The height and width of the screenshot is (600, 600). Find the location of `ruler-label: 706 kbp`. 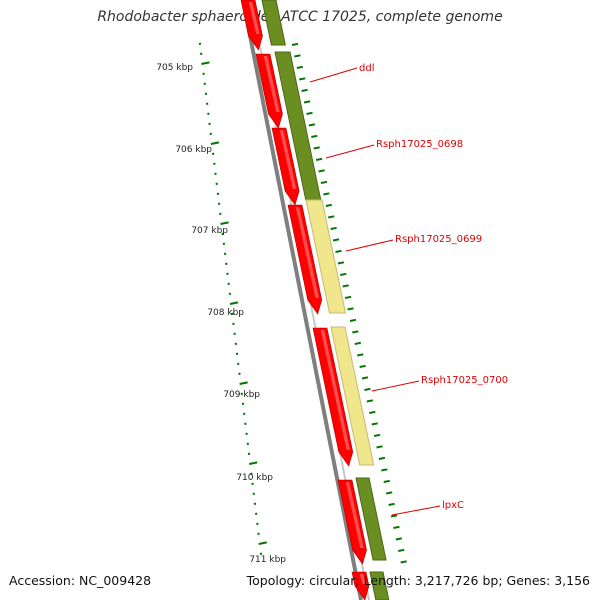

ruler-label: 706 kbp is located at coordinates (193, 150).